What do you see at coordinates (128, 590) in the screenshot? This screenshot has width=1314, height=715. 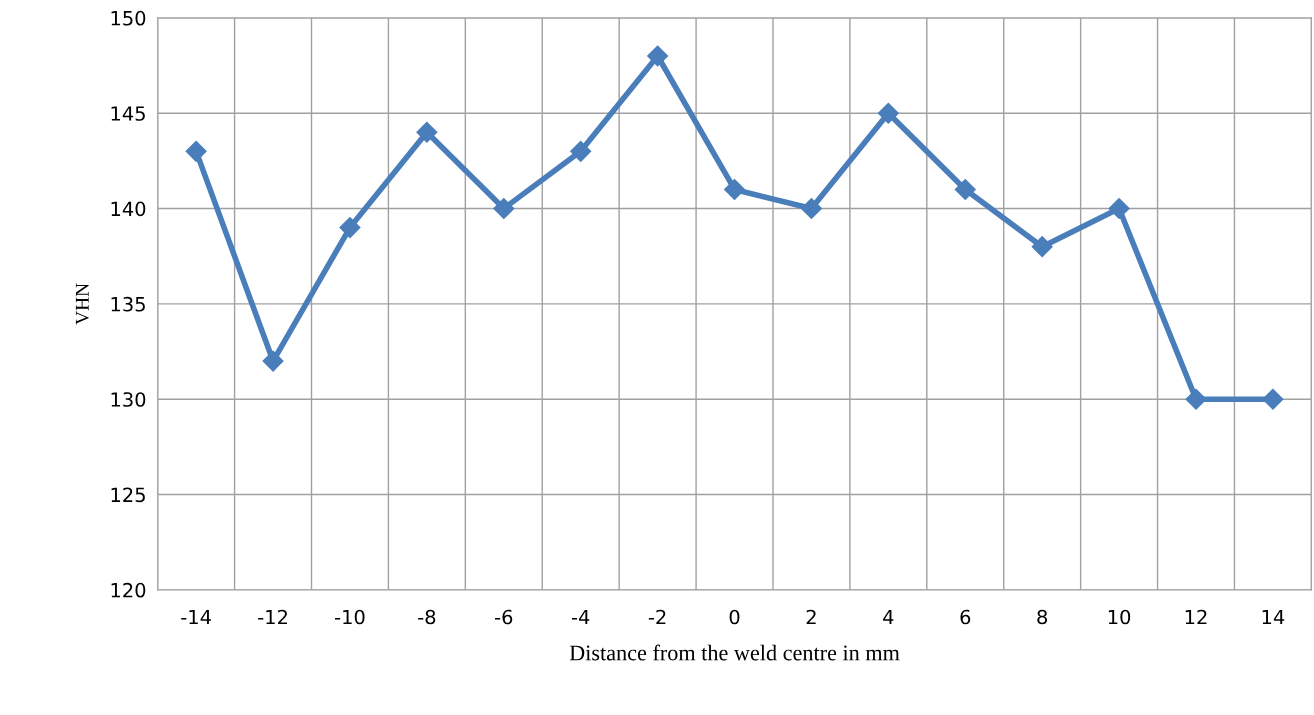 I see `y-tick-label: 120` at bounding box center [128, 590].